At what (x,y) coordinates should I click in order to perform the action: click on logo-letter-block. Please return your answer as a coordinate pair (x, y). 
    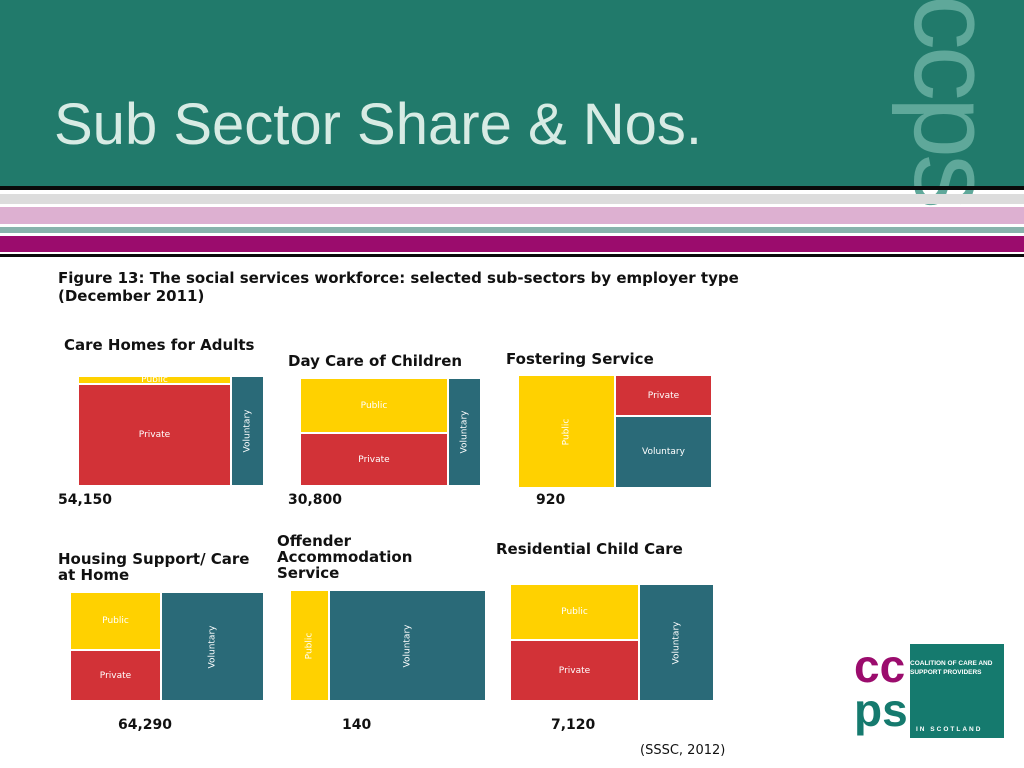
    Looking at the image, I should click on (880, 691).